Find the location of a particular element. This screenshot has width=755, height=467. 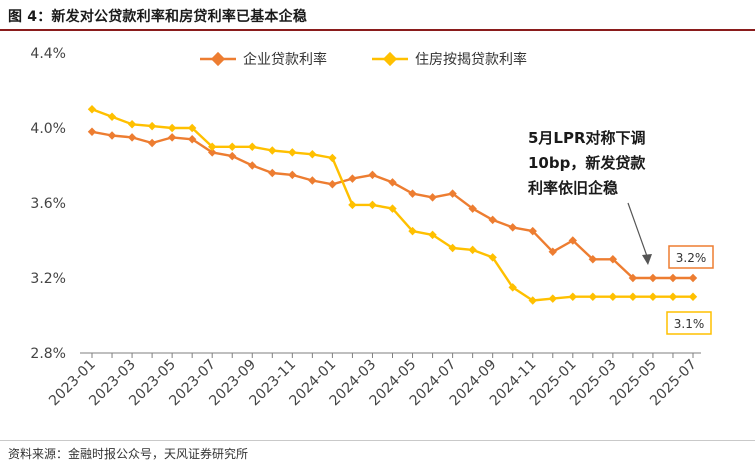

y-tick-label: 3.6% is located at coordinates (48, 204).